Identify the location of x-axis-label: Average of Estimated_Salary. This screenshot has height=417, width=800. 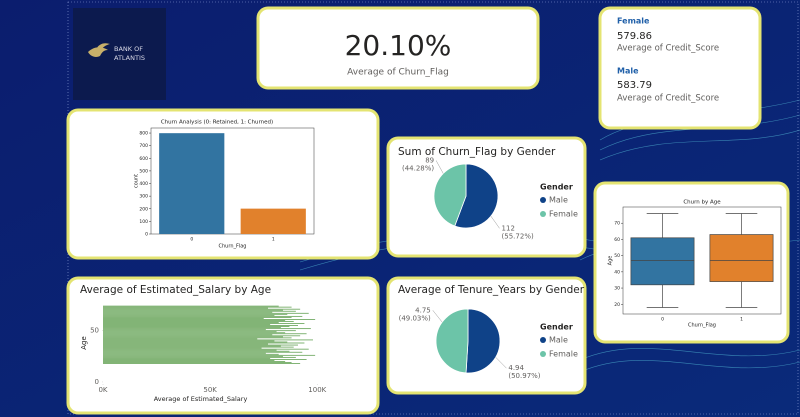
(201, 399).